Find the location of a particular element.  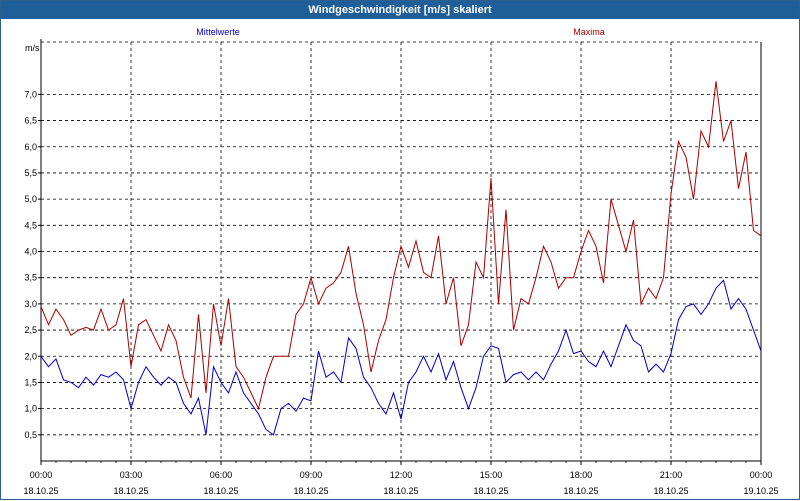

window-title: Windgeschwindigkeit [m/s] skaliert is located at coordinates (400, 10).